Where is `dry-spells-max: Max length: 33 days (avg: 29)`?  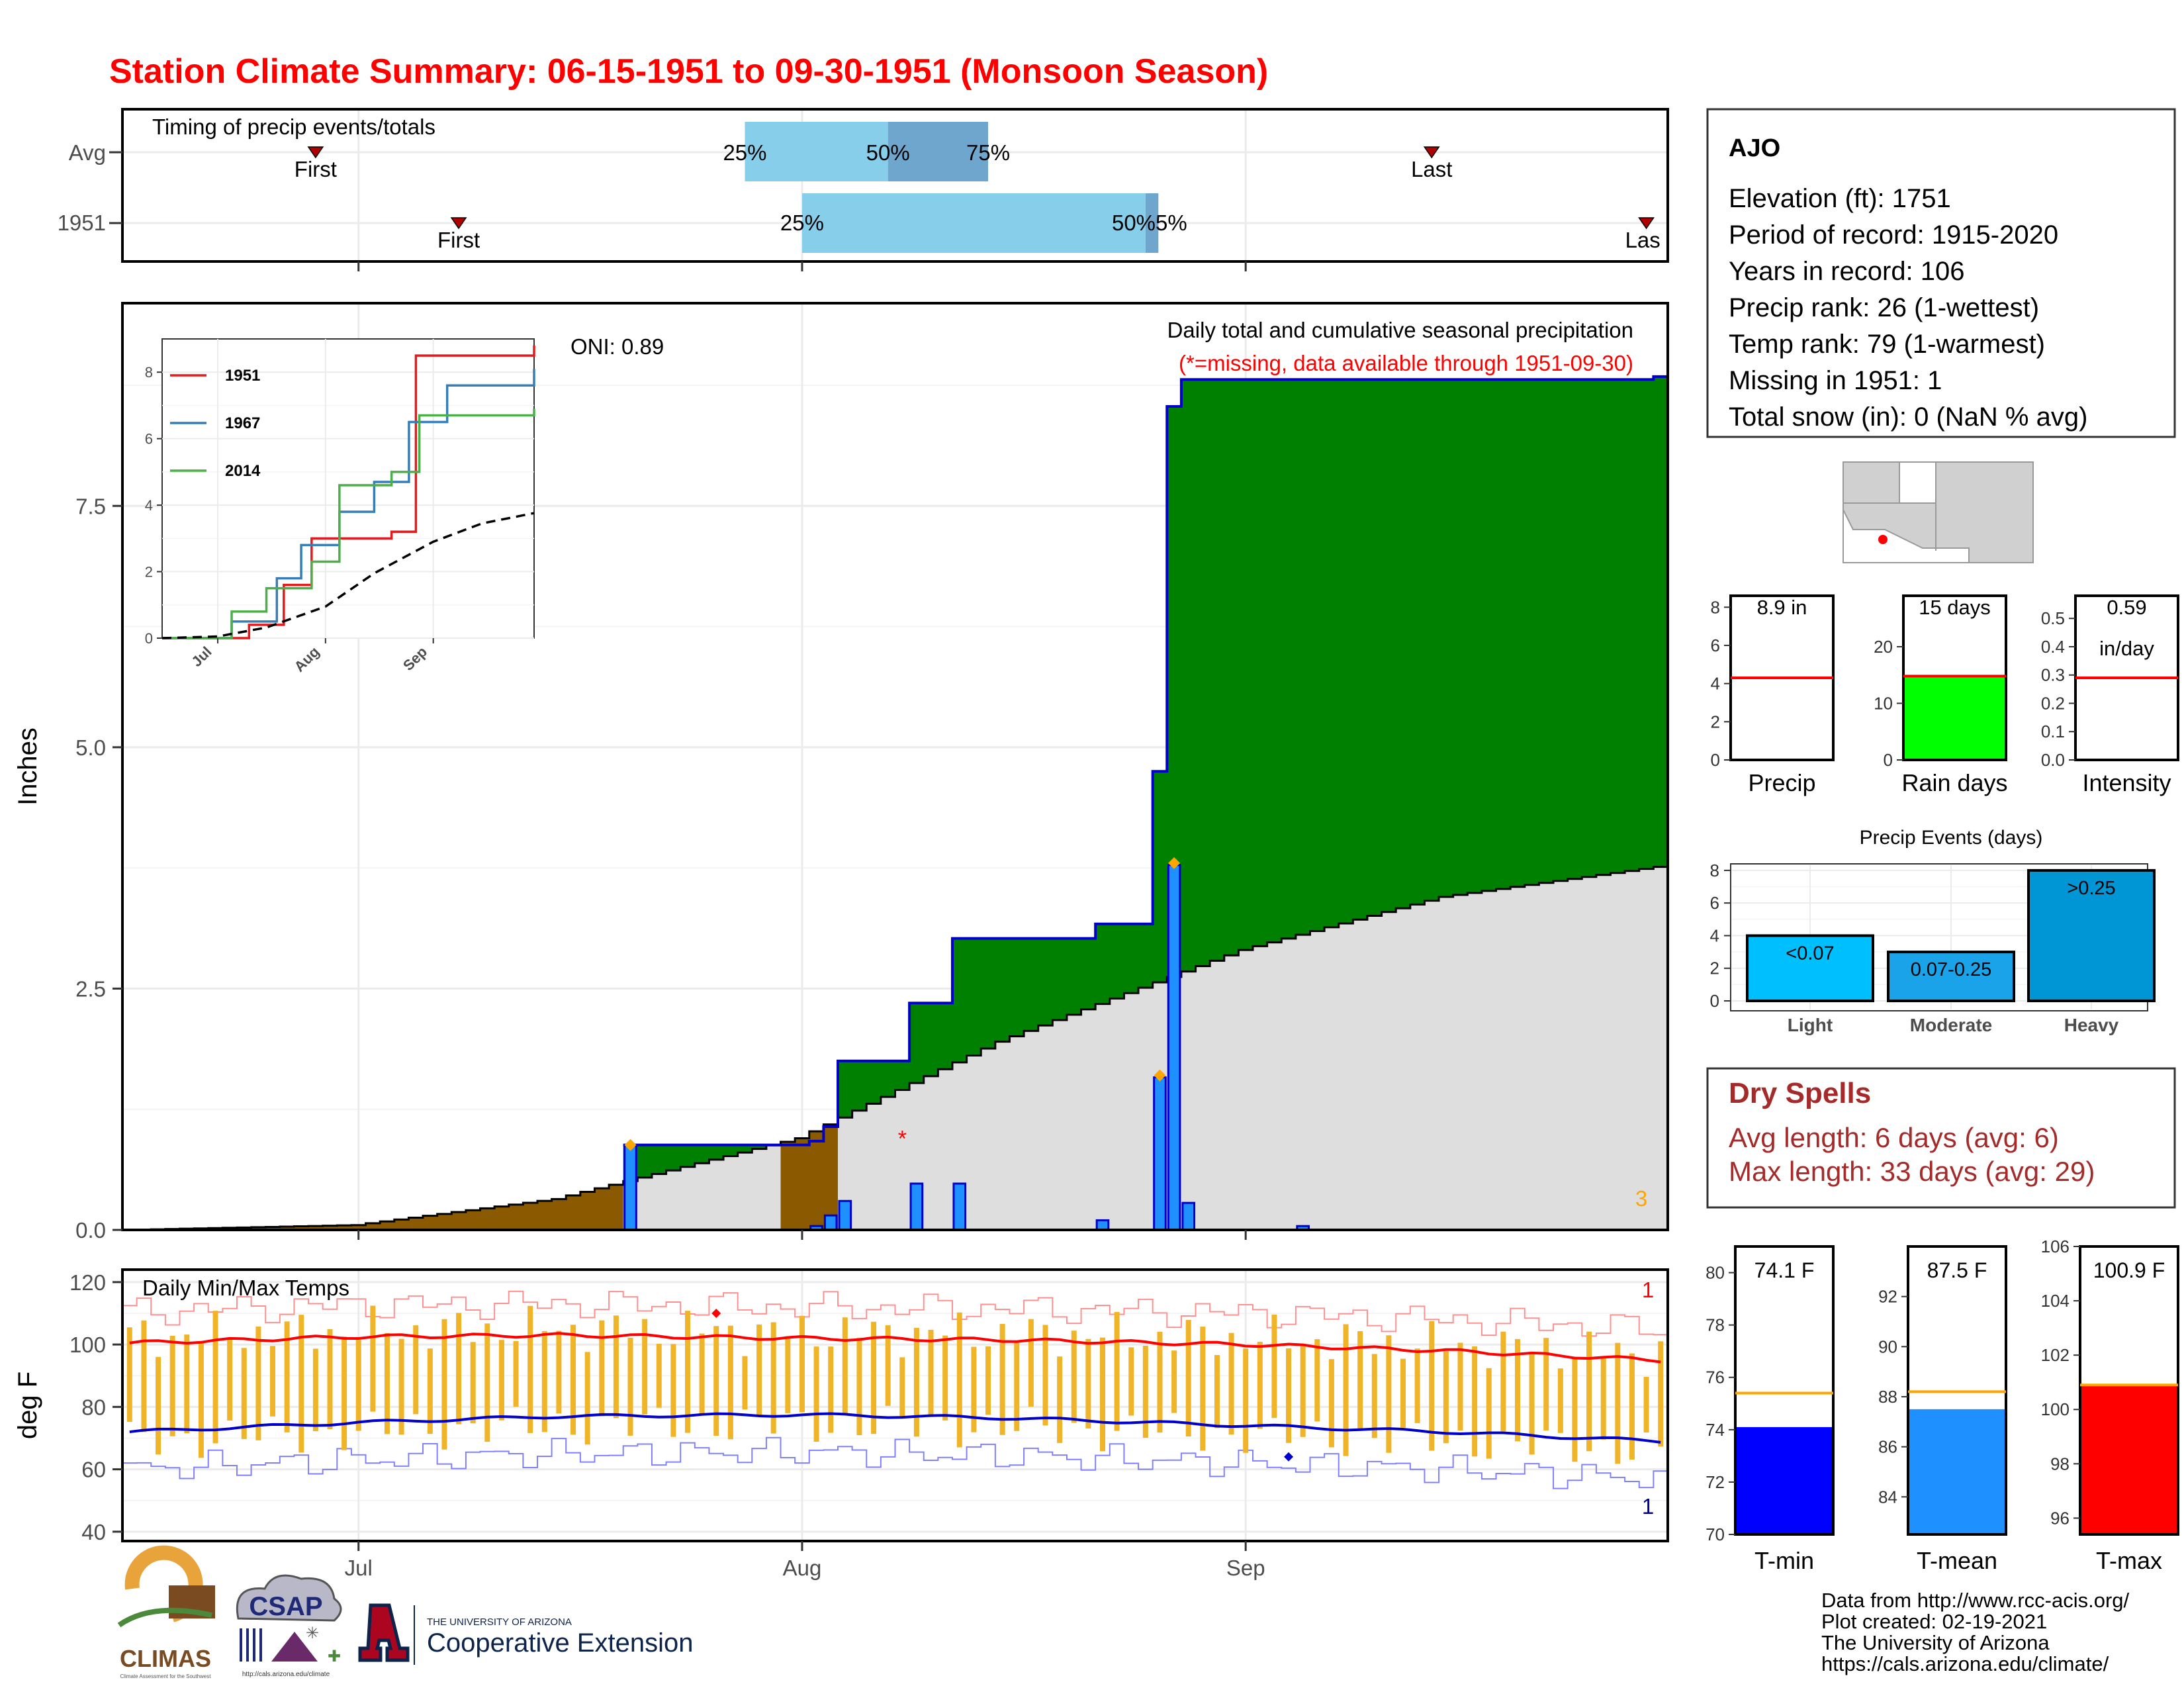 dry-spells-max: Max length: 33 days (avg: 29) is located at coordinates (1912, 1171).